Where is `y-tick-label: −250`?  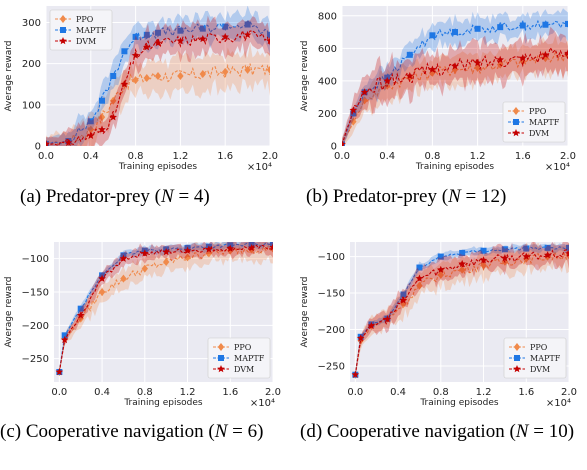 y-tick-label: −250 is located at coordinates (331, 366).